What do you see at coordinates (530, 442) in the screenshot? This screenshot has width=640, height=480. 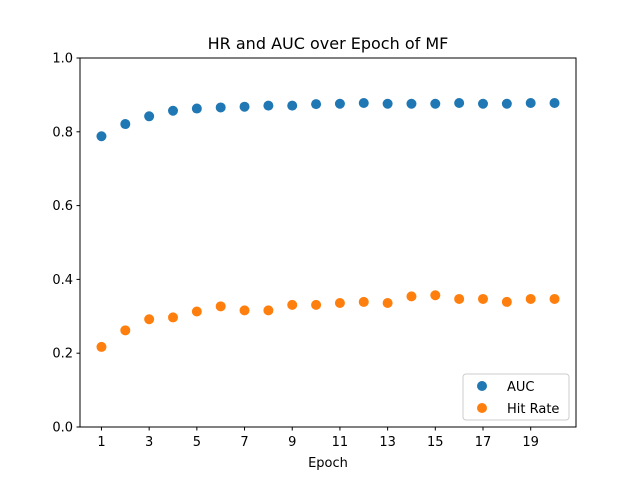 I see `x-tick-label: 19` at bounding box center [530, 442].